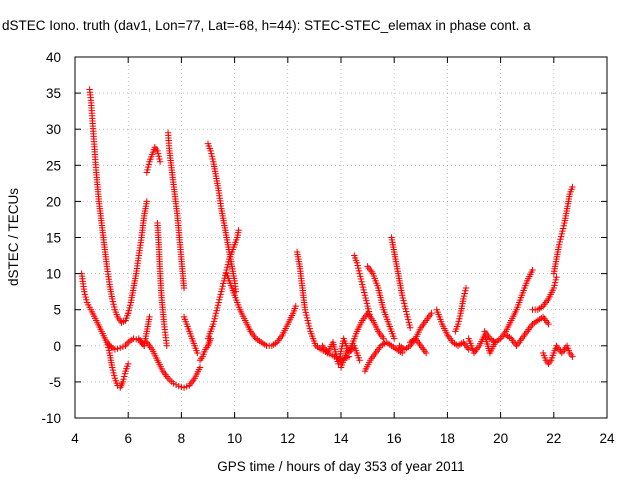 The image size is (640, 480). Describe the element at coordinates (57, 310) in the screenshot. I see `y-tick-label: 5` at that location.